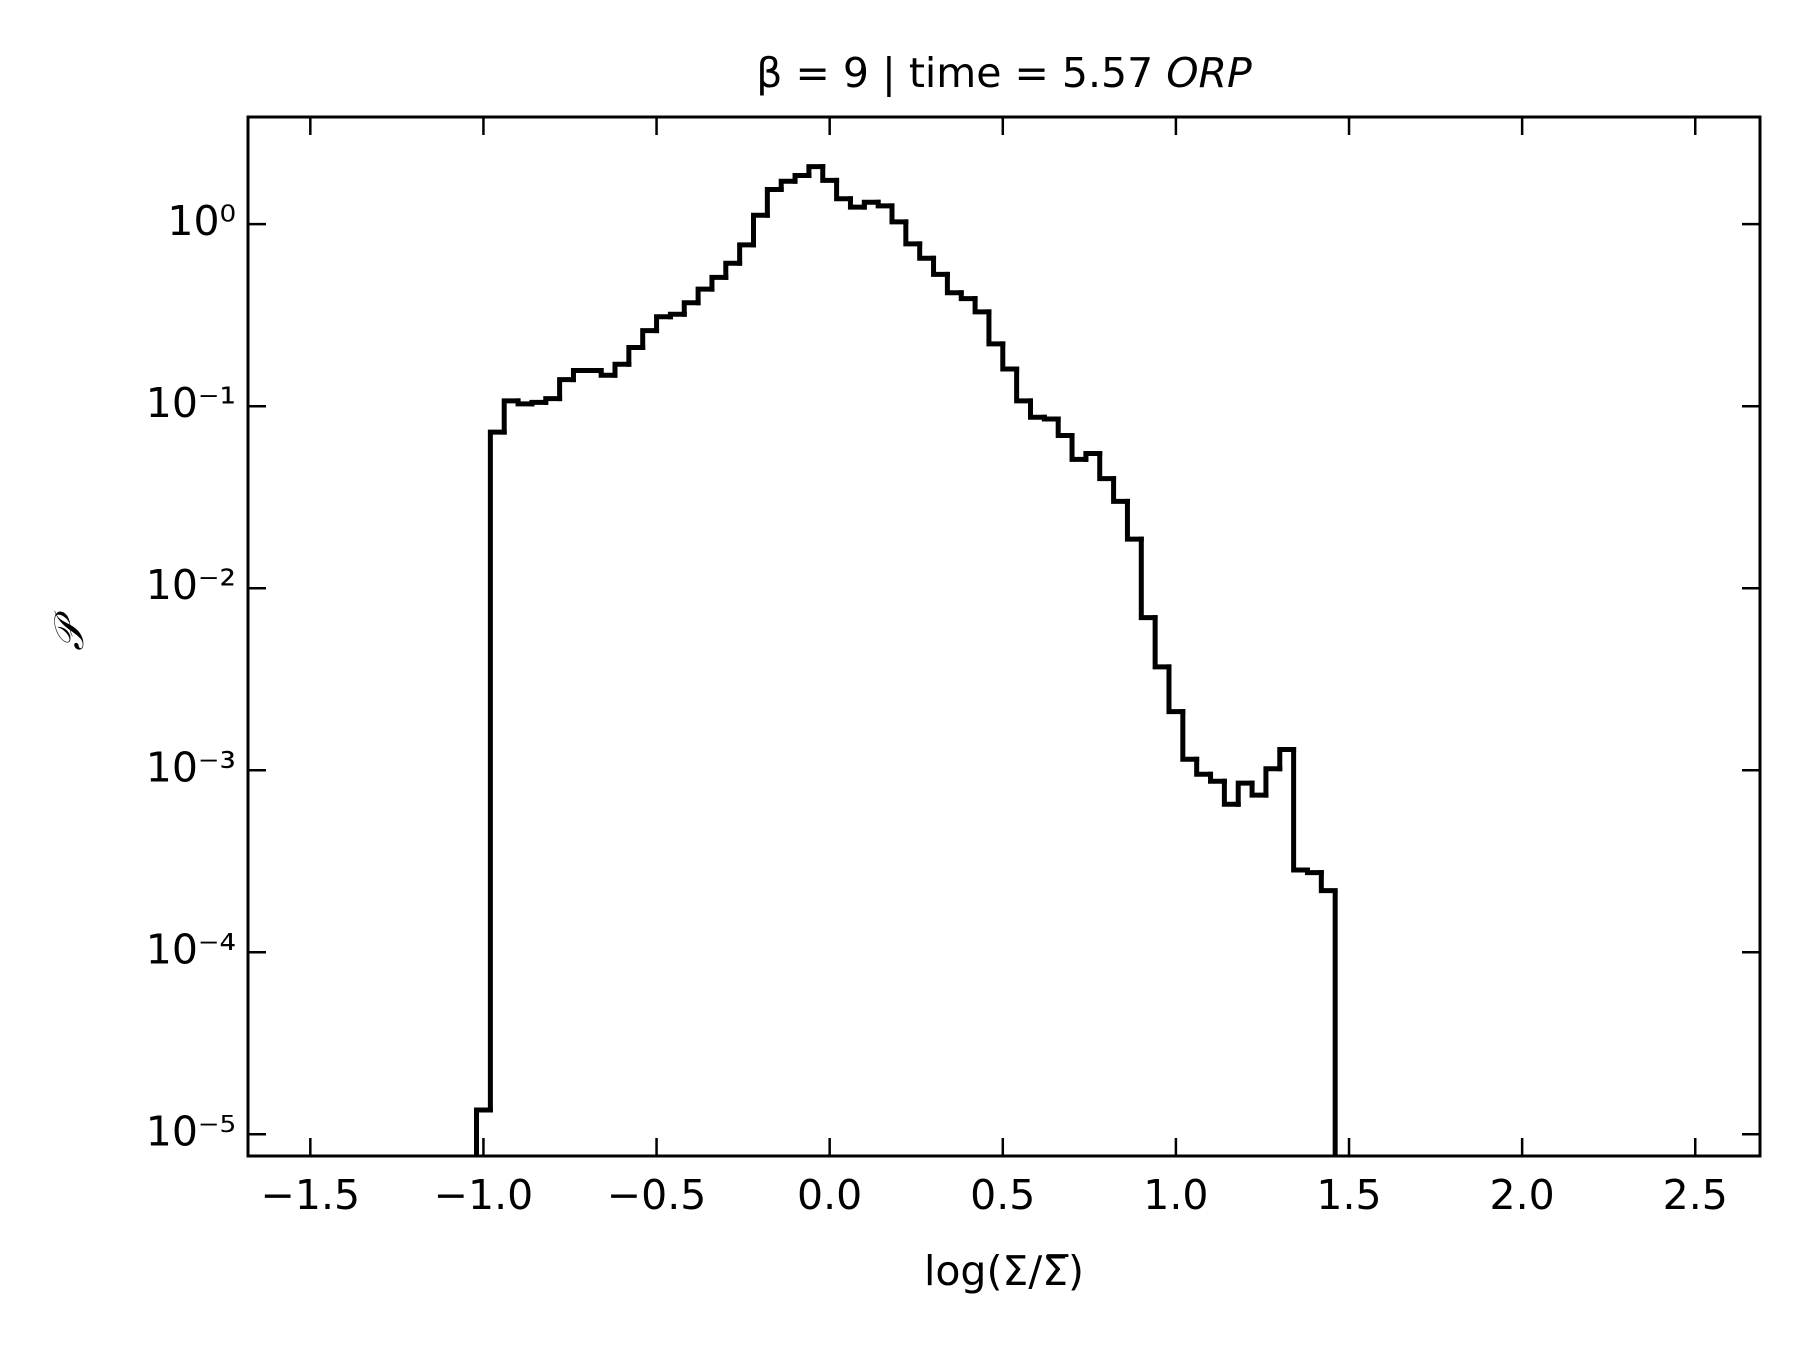 This screenshot has height=1350, width=1800. I want to click on x-tick-label: −1.0, so click(484, 1195).